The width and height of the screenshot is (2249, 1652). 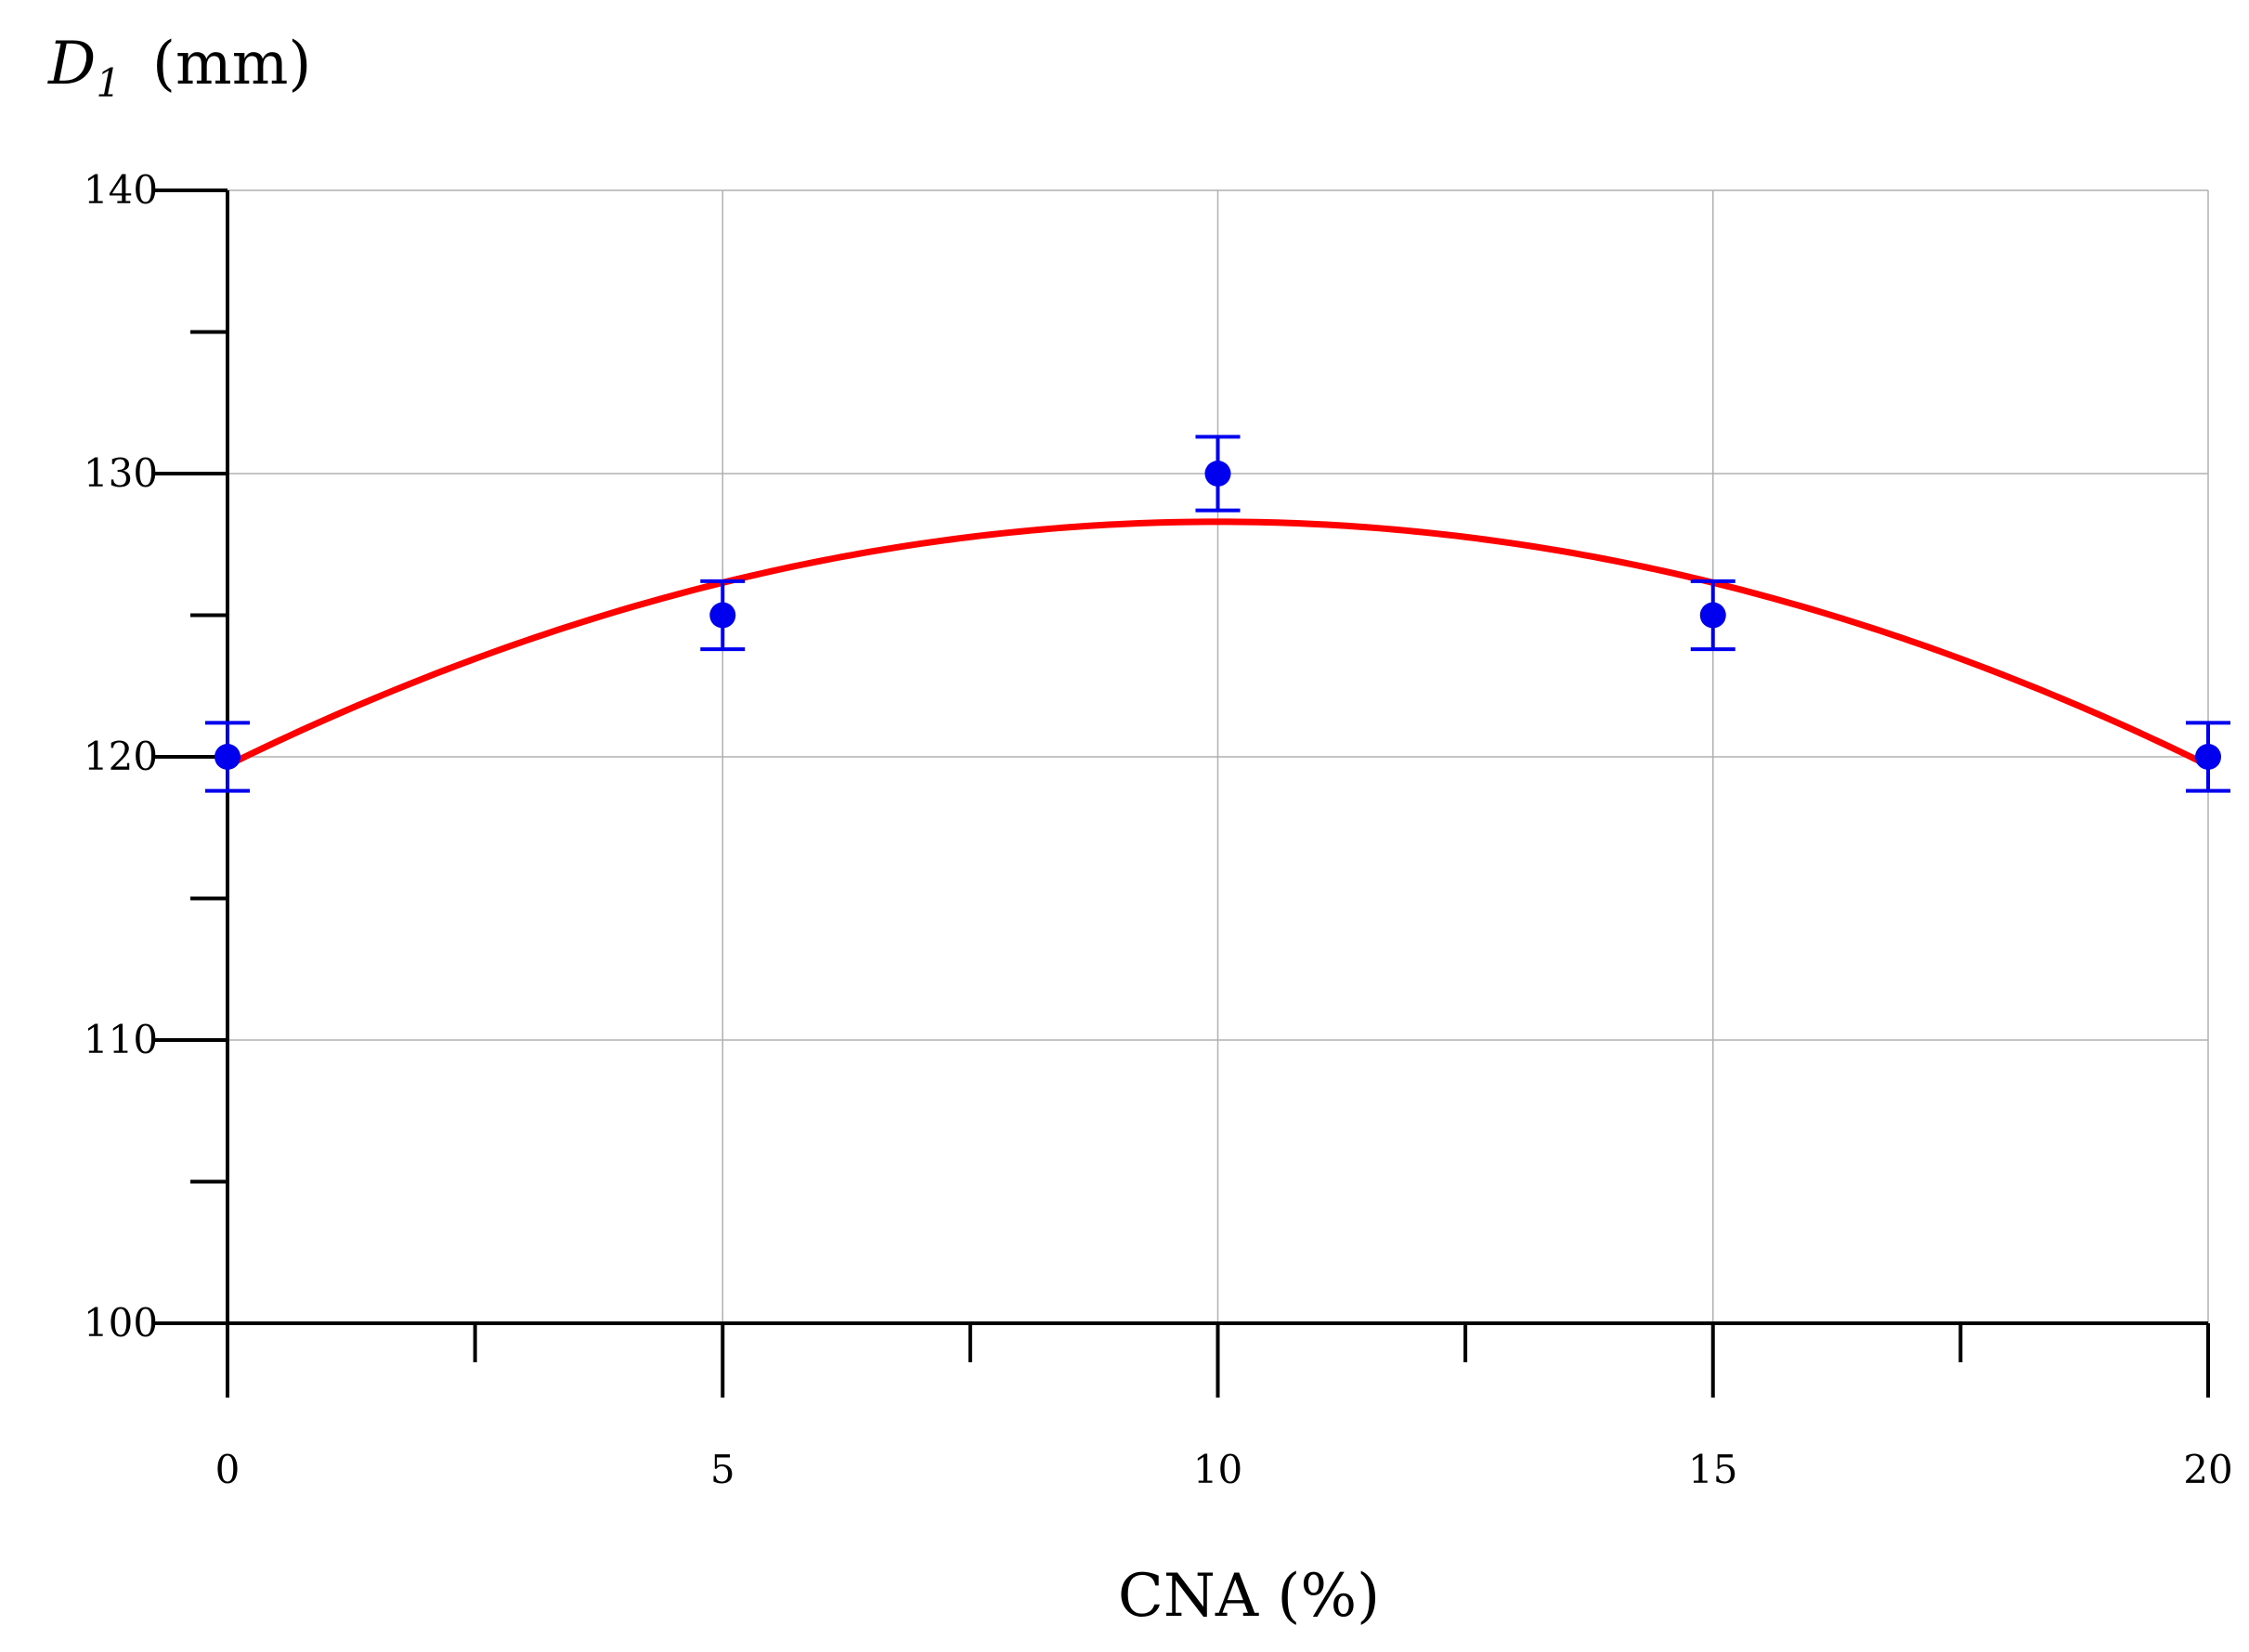 What do you see at coordinates (121, 1040) in the screenshot?
I see `y-tick-label: 110` at bounding box center [121, 1040].